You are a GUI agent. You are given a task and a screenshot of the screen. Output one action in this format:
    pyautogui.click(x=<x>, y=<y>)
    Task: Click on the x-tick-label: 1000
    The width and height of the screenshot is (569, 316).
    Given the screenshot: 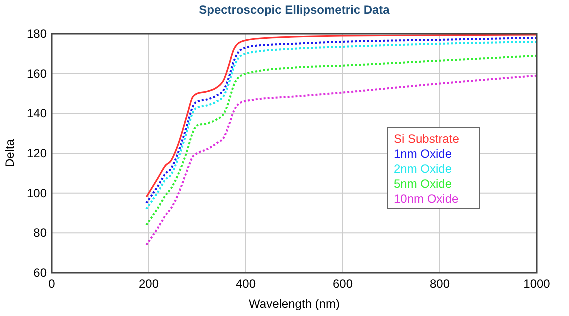 What is the action you would take?
    pyautogui.click(x=537, y=284)
    